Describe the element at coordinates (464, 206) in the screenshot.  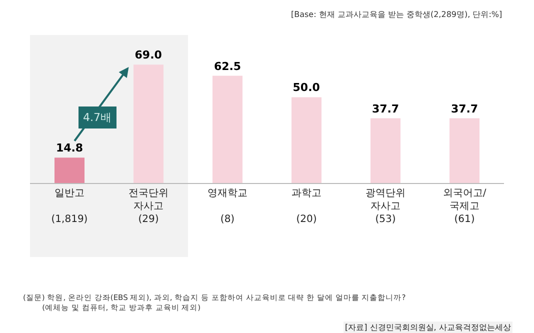
I see `x-tick-label: 외국어고/ 국제고 (61)` at that location.